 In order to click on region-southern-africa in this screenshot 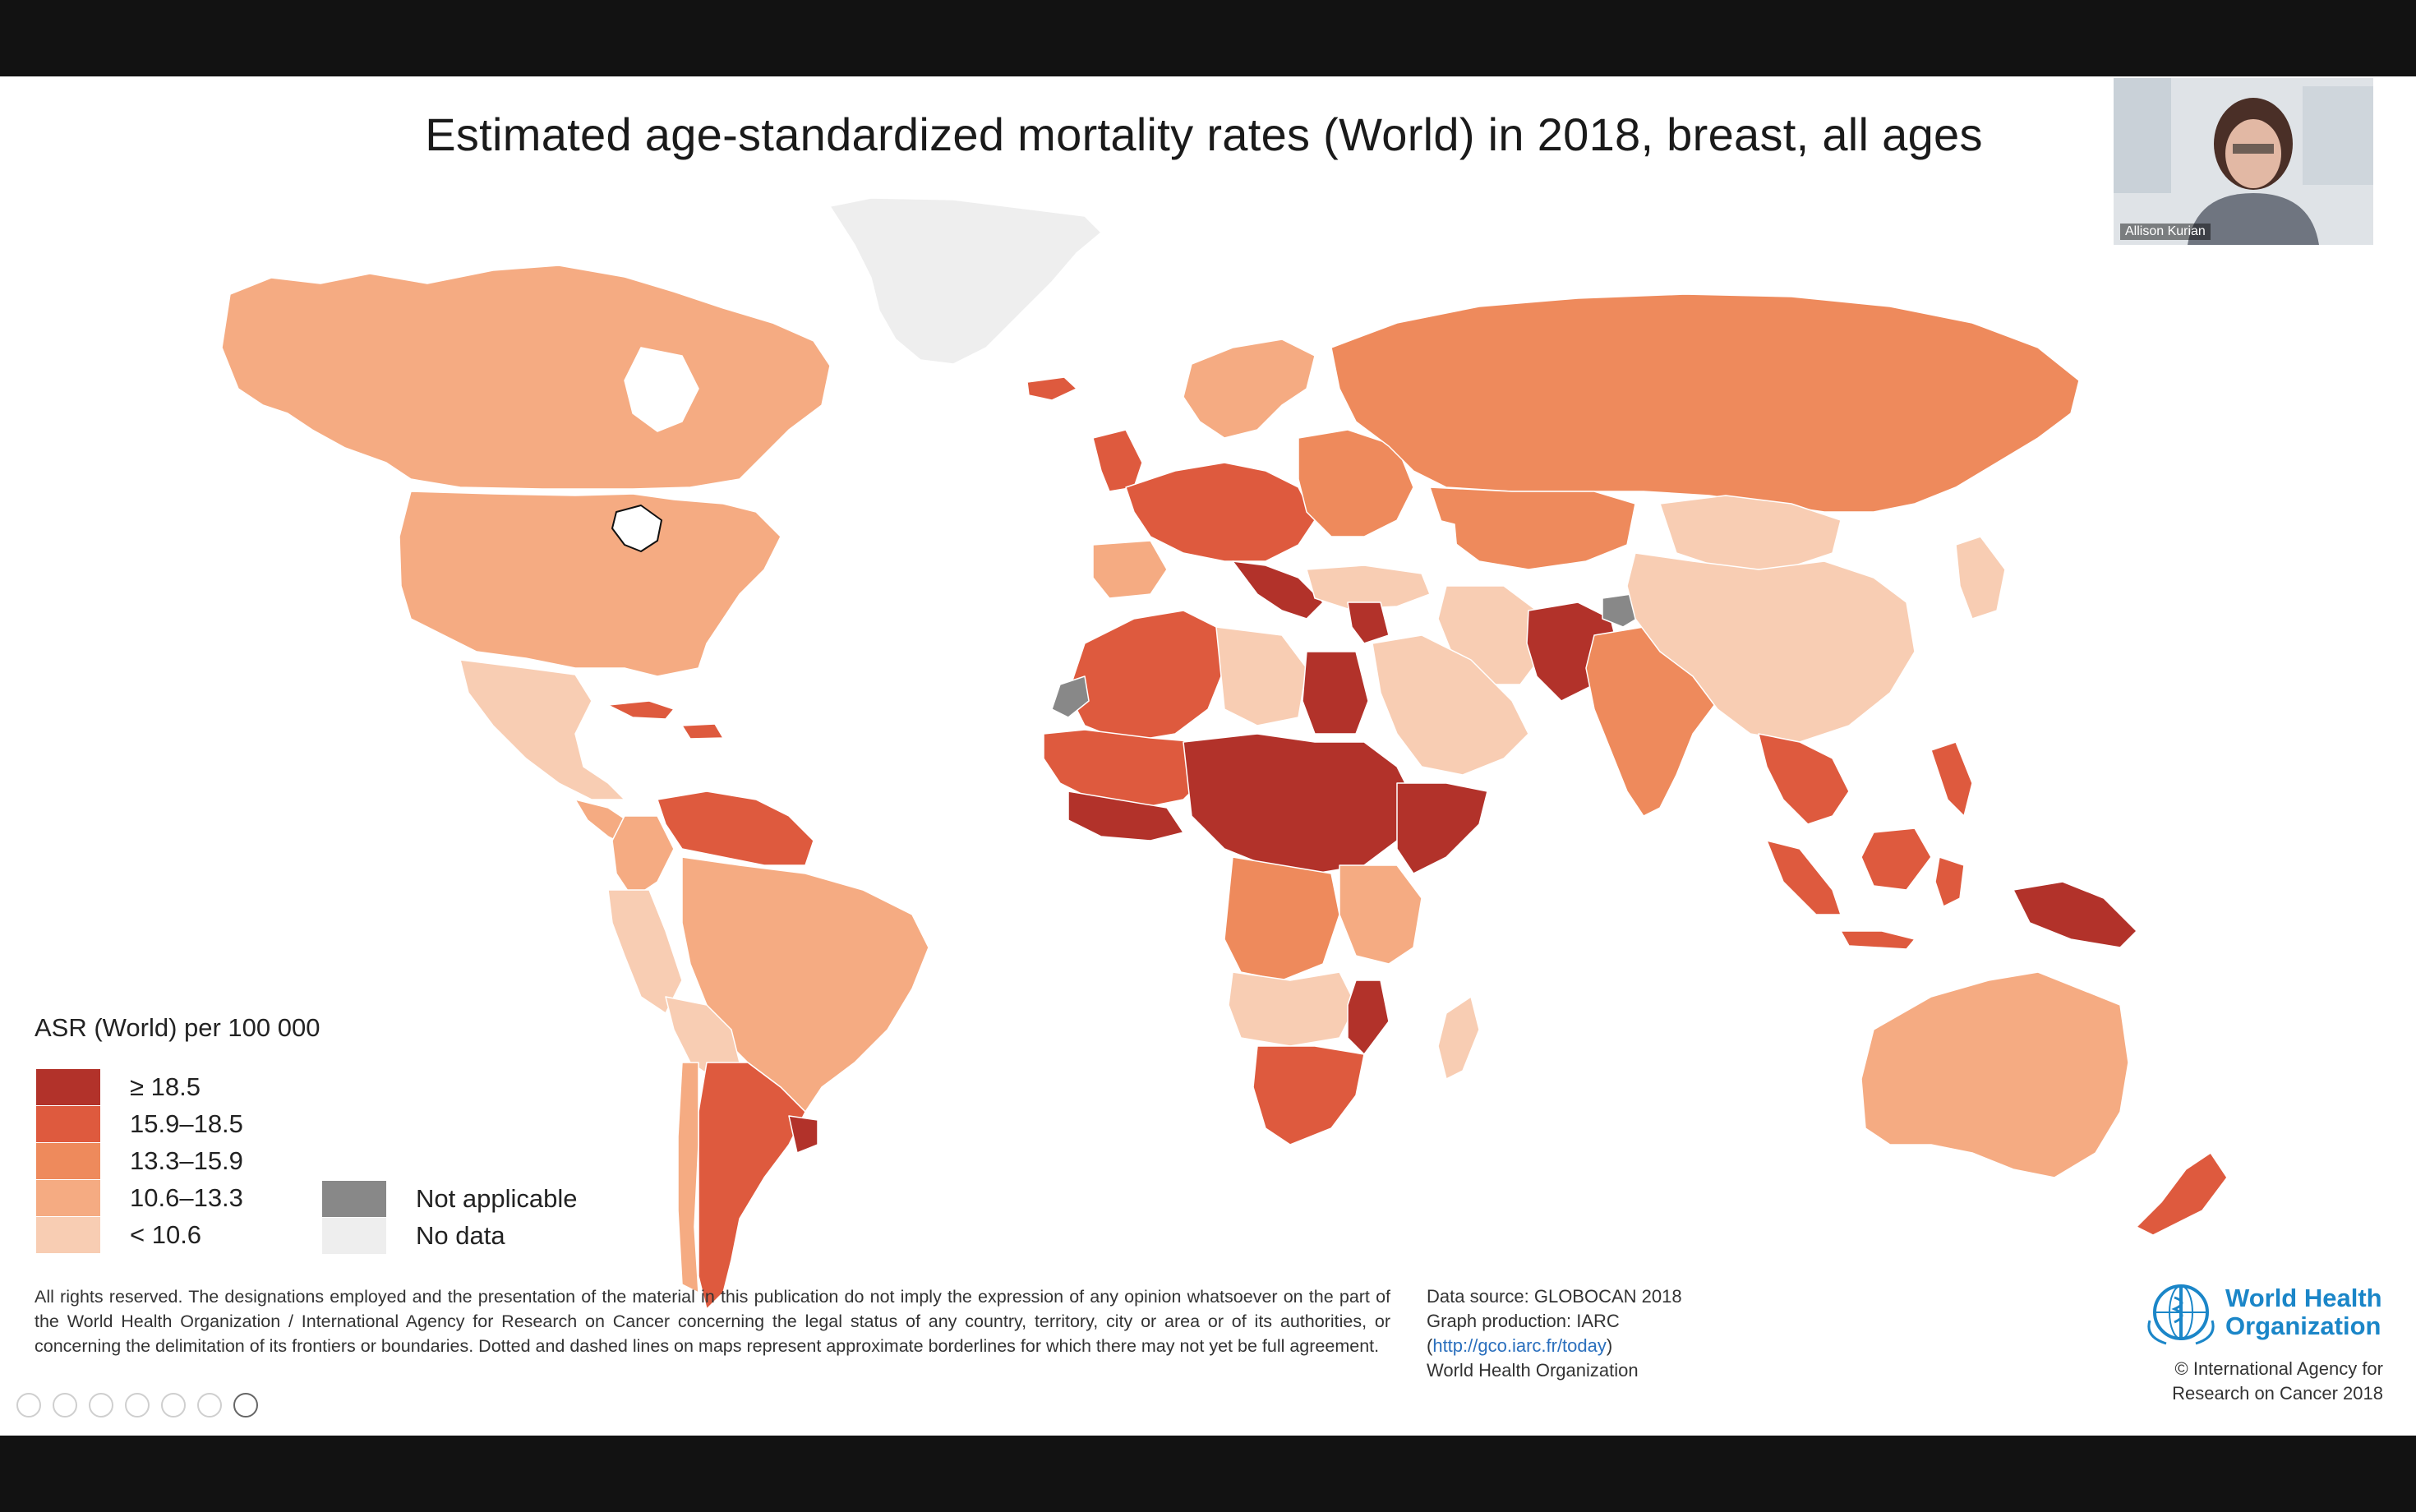, I will do `click(1309, 1096)`.